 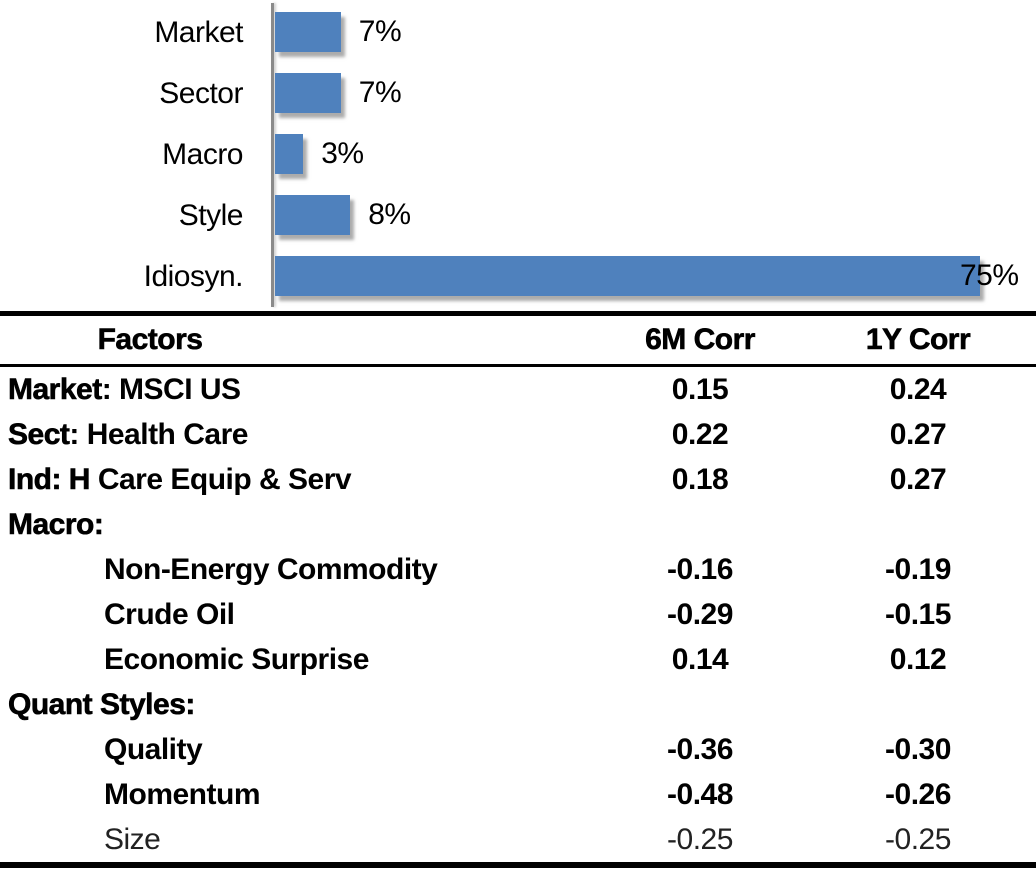 I want to click on table-row: Quality -0.36 -0.30, so click(x=518, y=749).